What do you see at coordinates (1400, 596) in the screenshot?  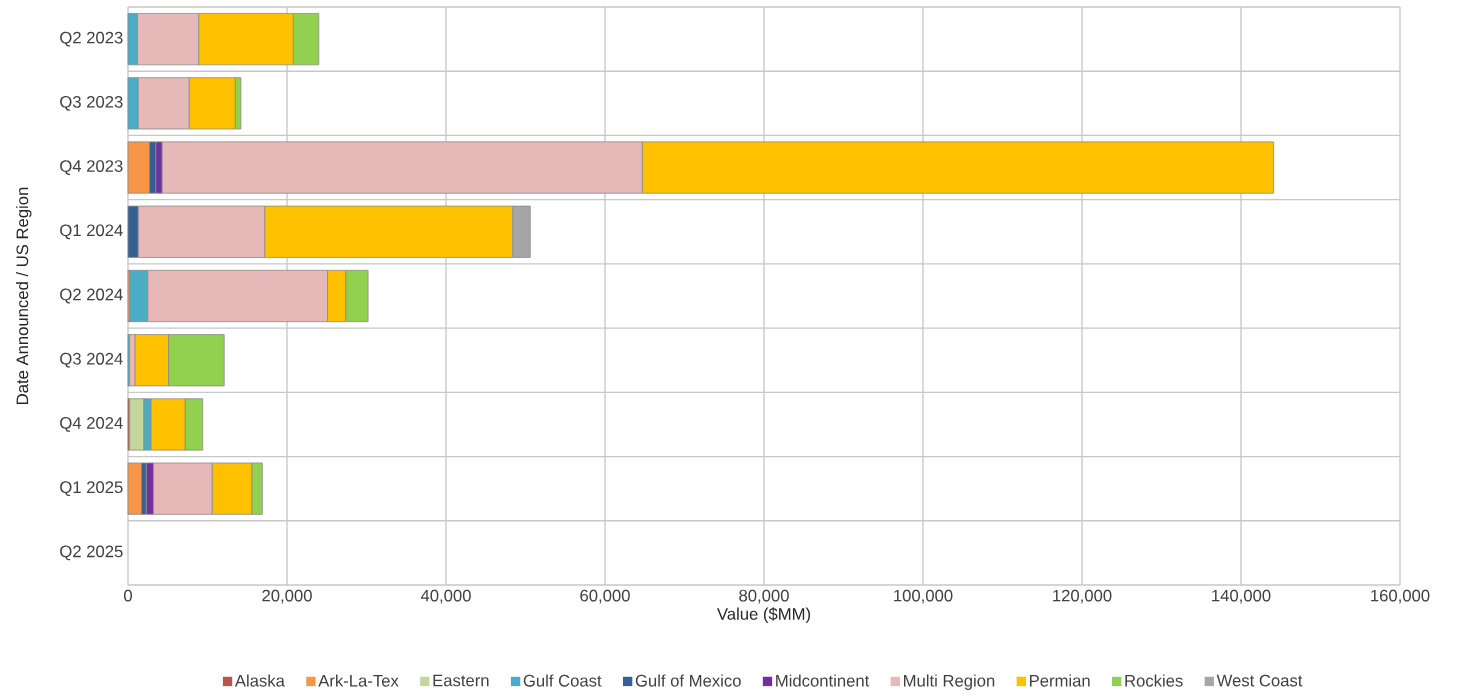 I see `x-tick-label: 160,000` at bounding box center [1400, 596].